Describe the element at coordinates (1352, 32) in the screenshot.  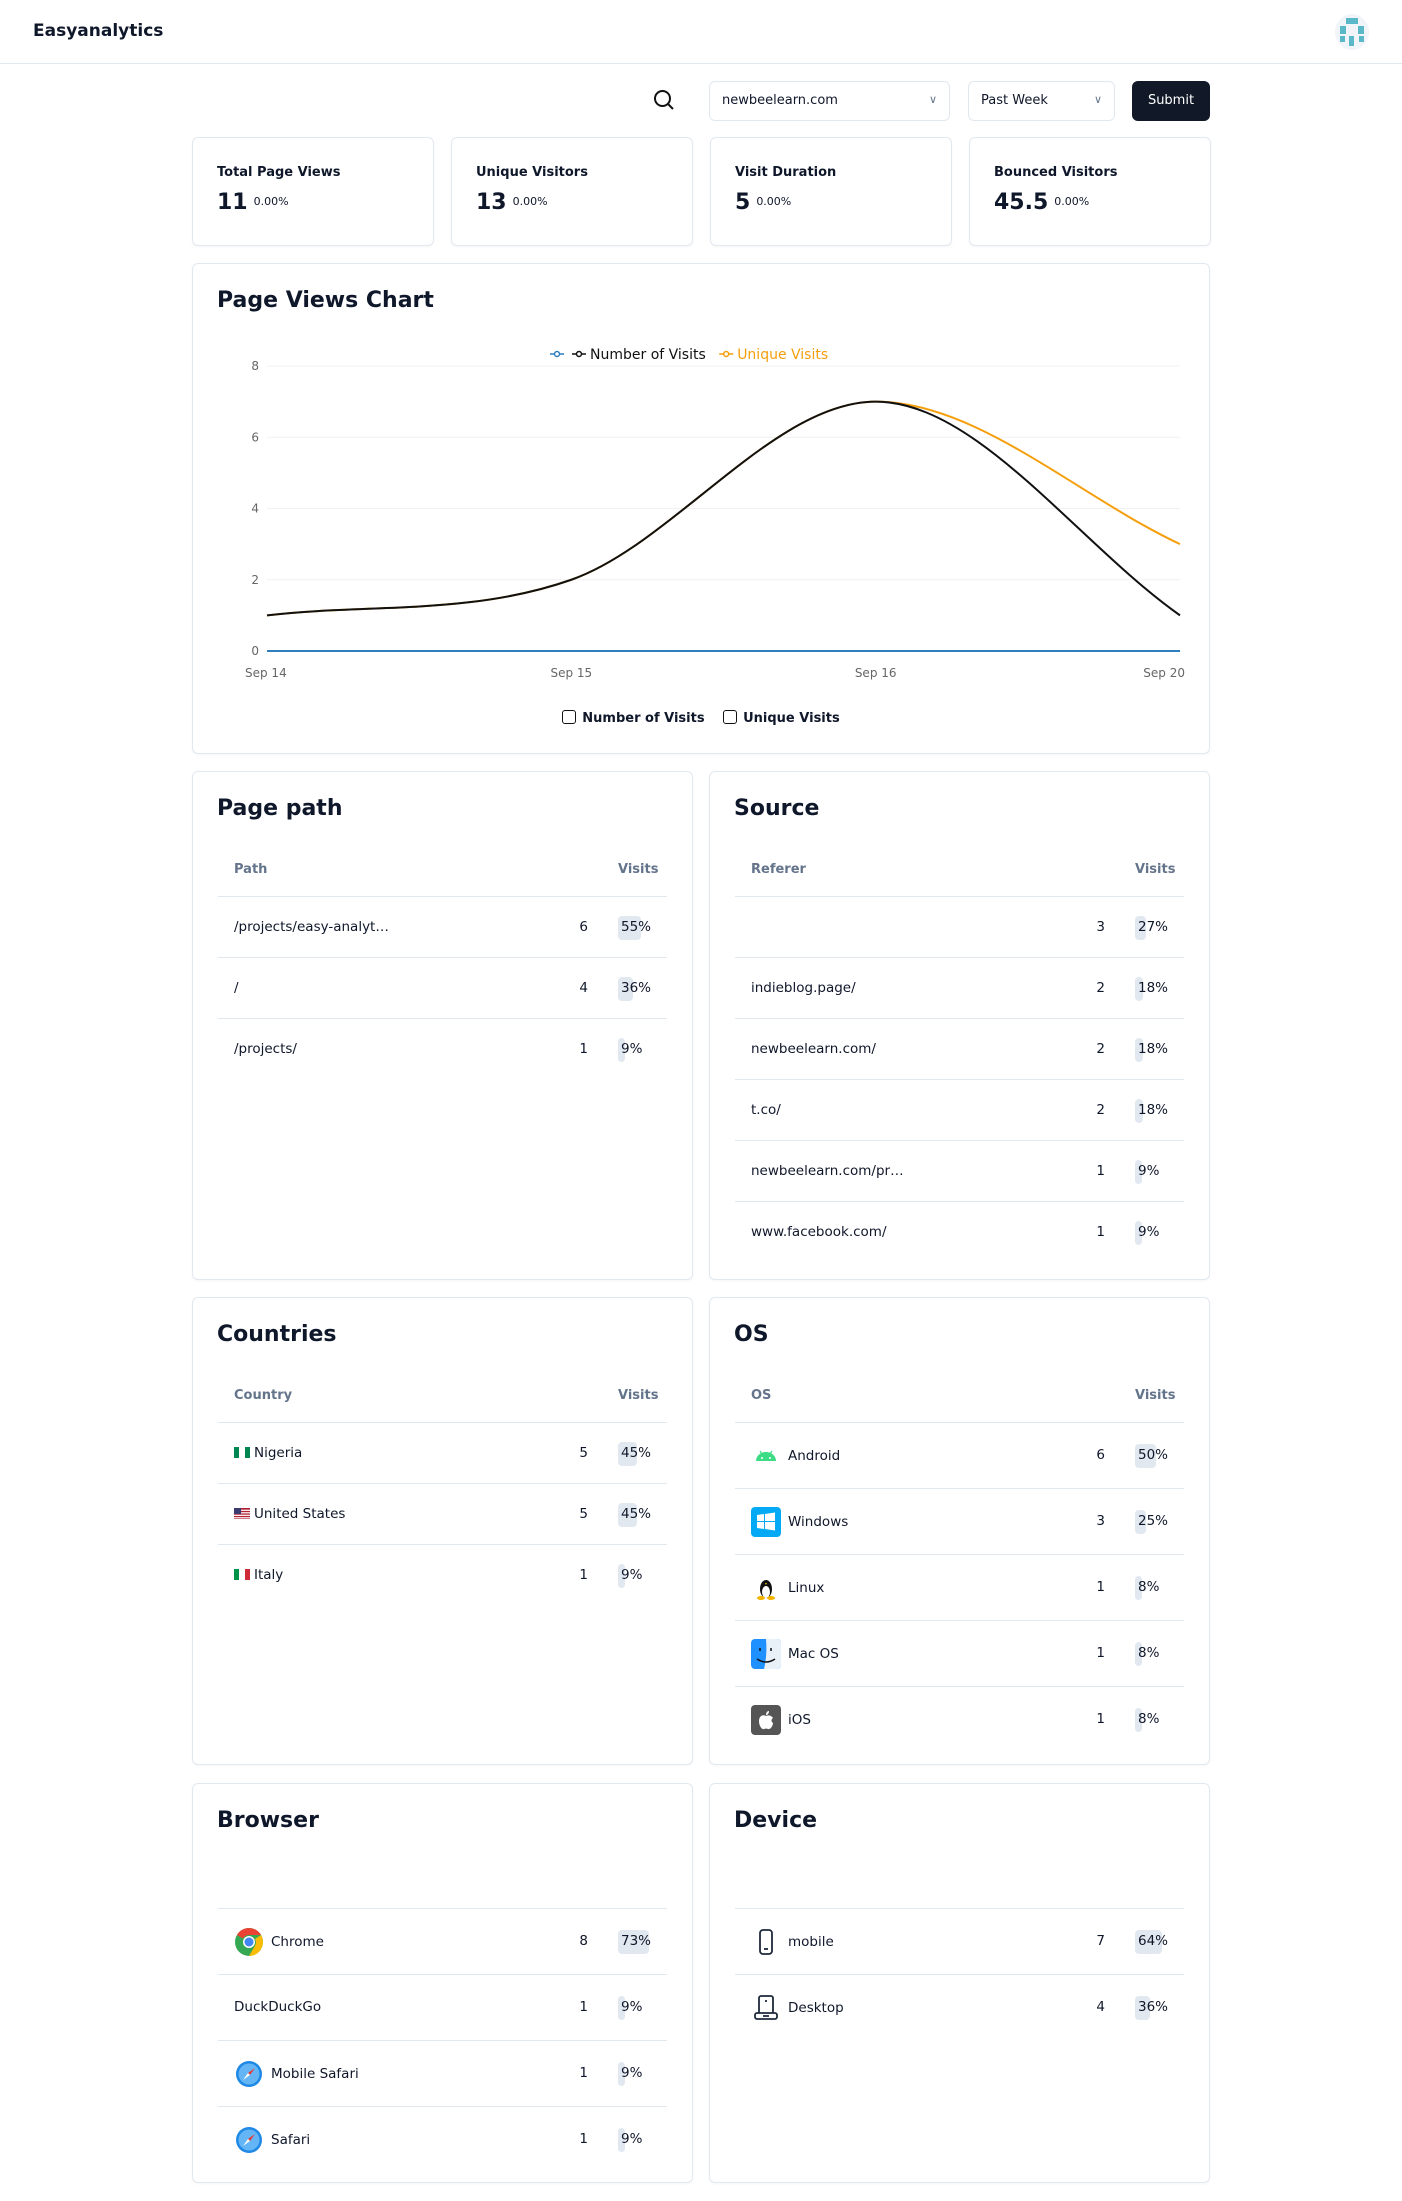
I see `user-avatar` at that location.